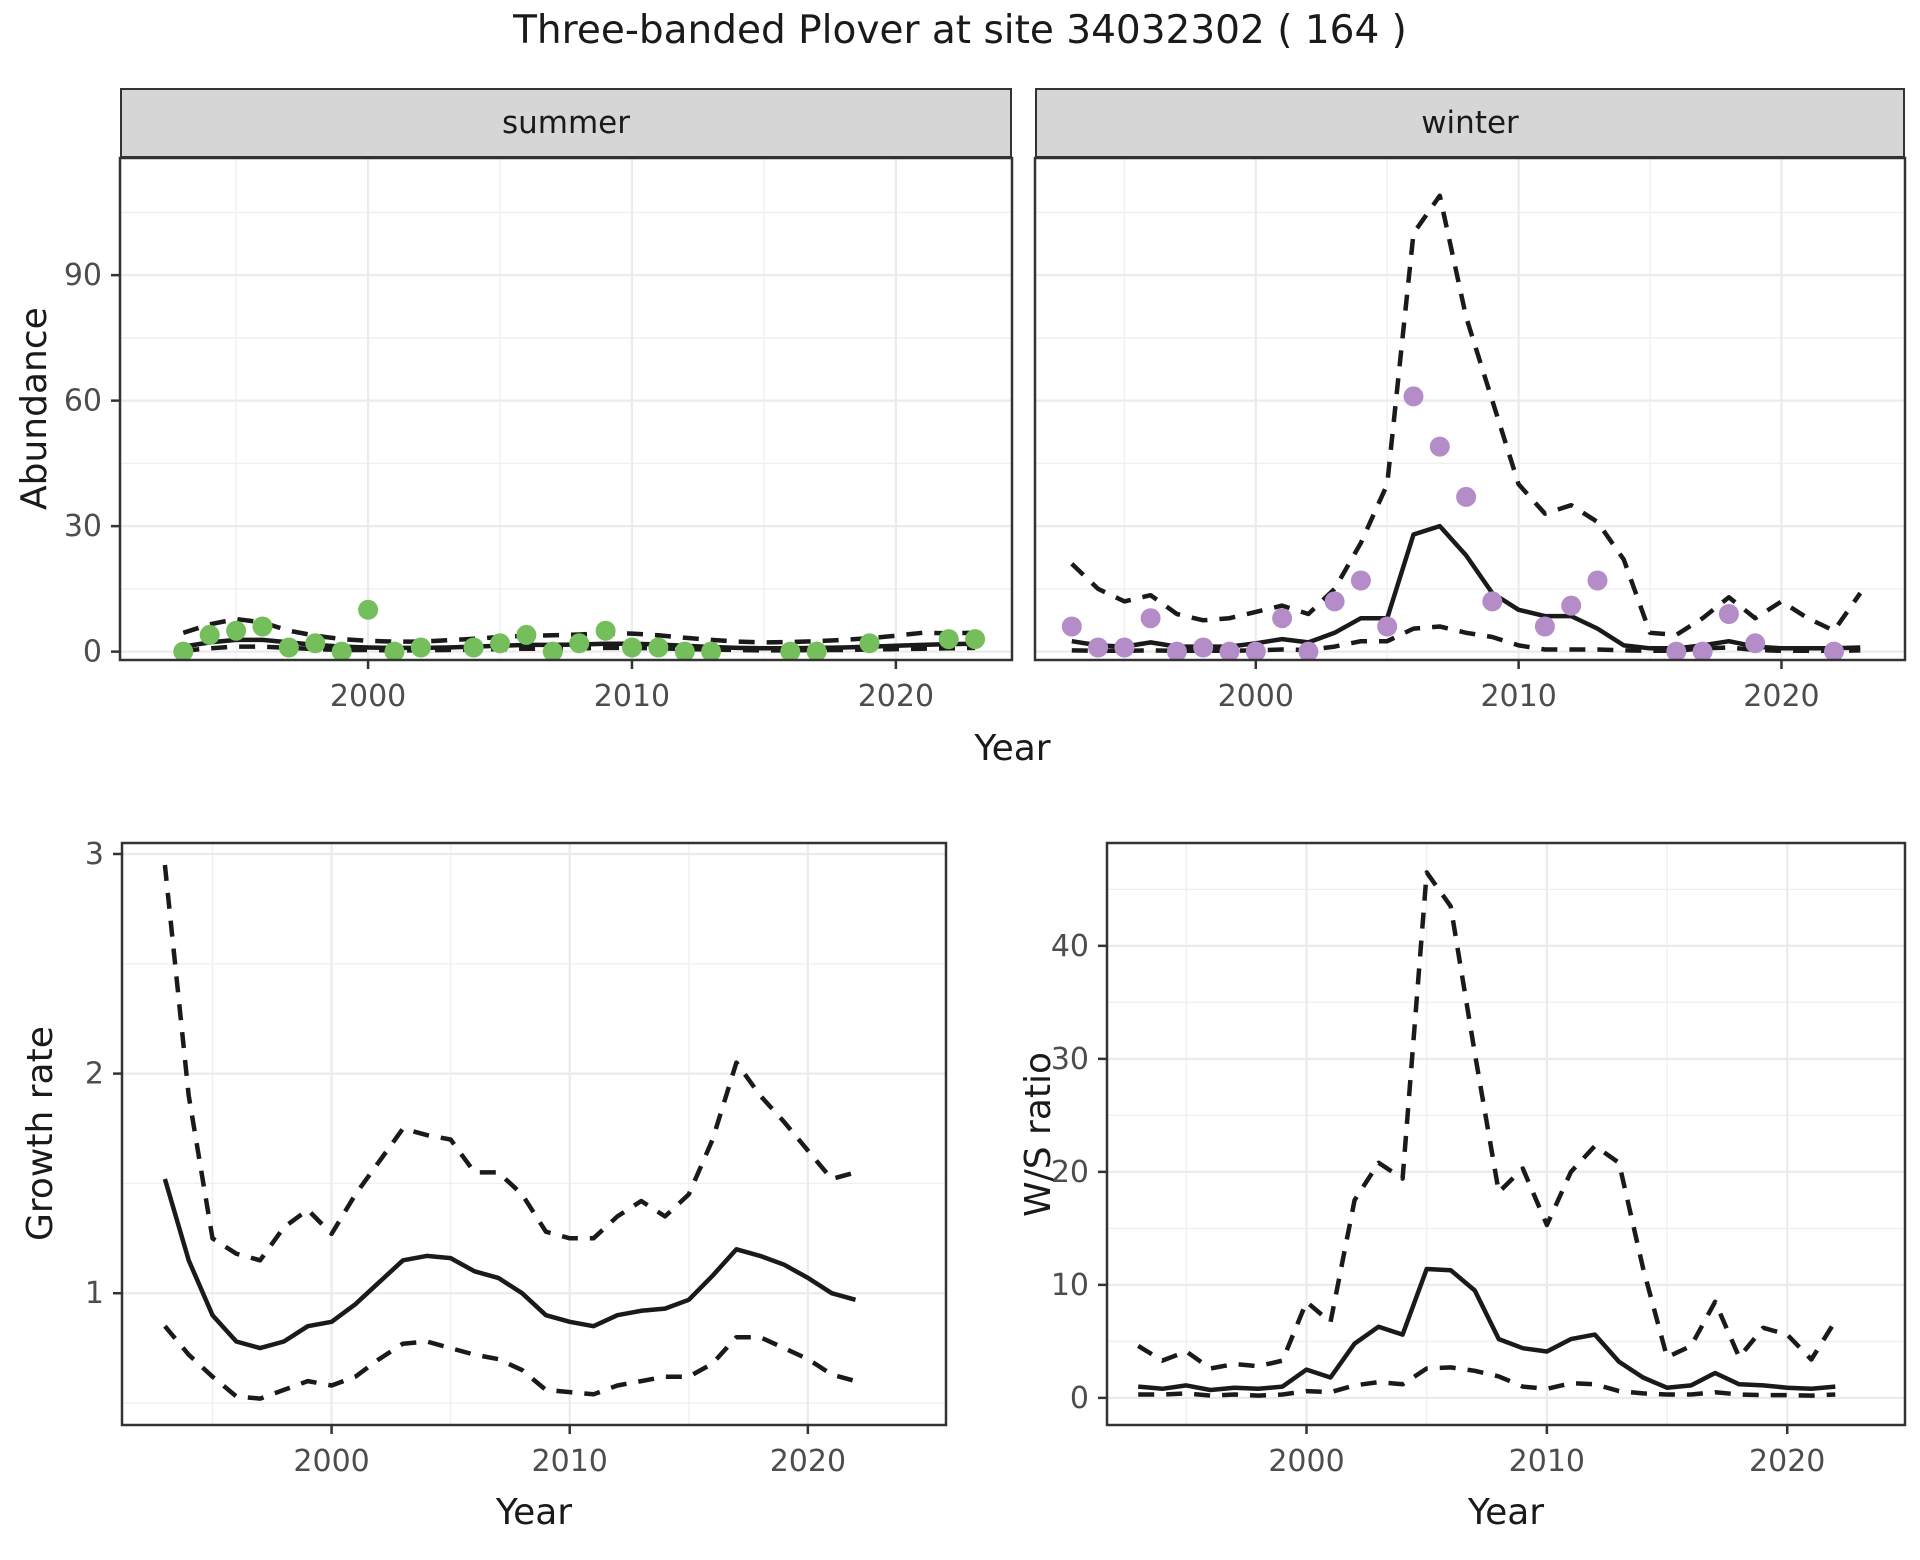 Image resolution: width=1920 pixels, height=1560 pixels. I want to click on series-abundance_winter-upper_ci, so click(1466, 415).